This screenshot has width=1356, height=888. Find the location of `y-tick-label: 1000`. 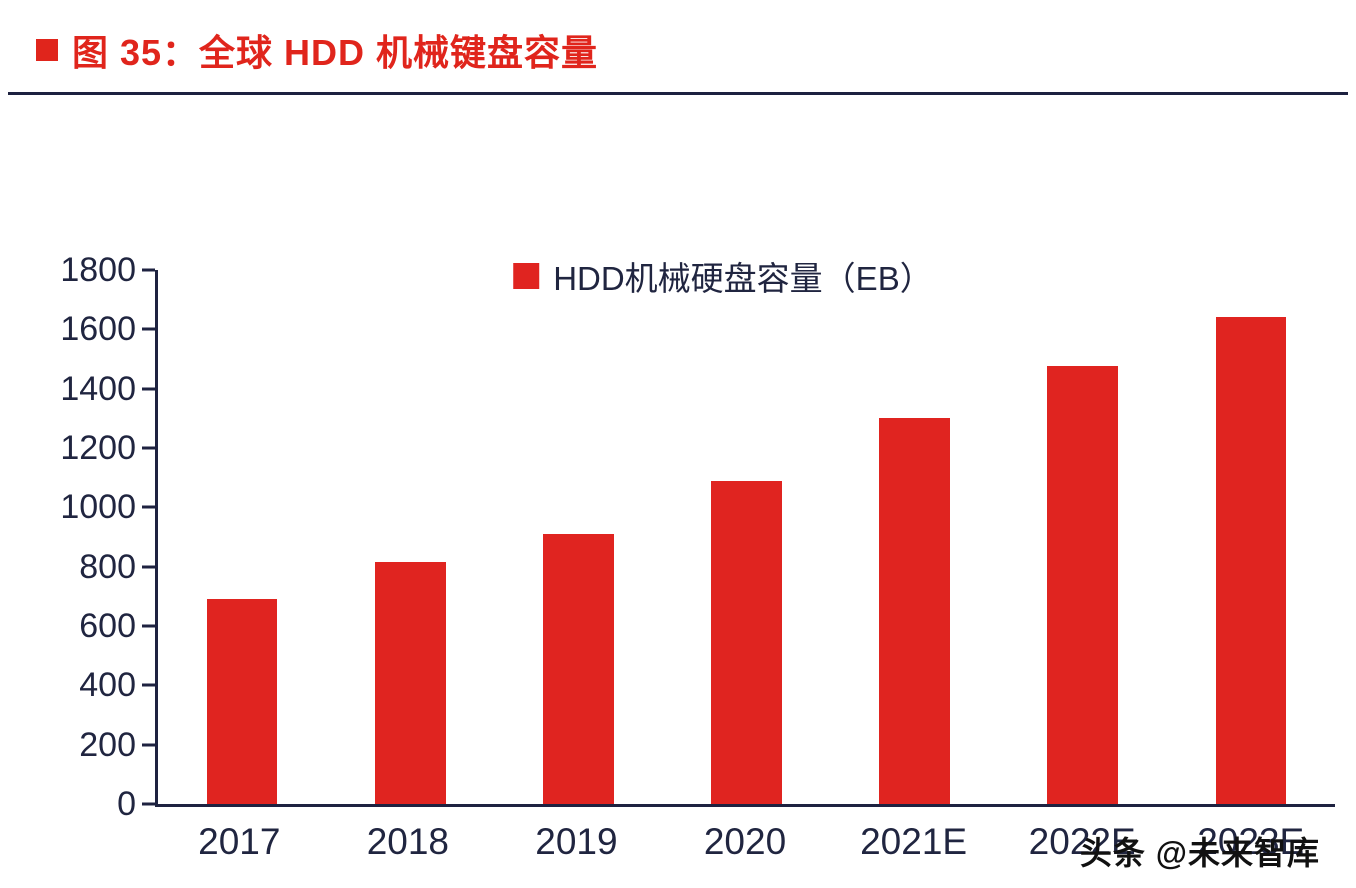

y-tick-label: 1000 is located at coordinates (98, 507).